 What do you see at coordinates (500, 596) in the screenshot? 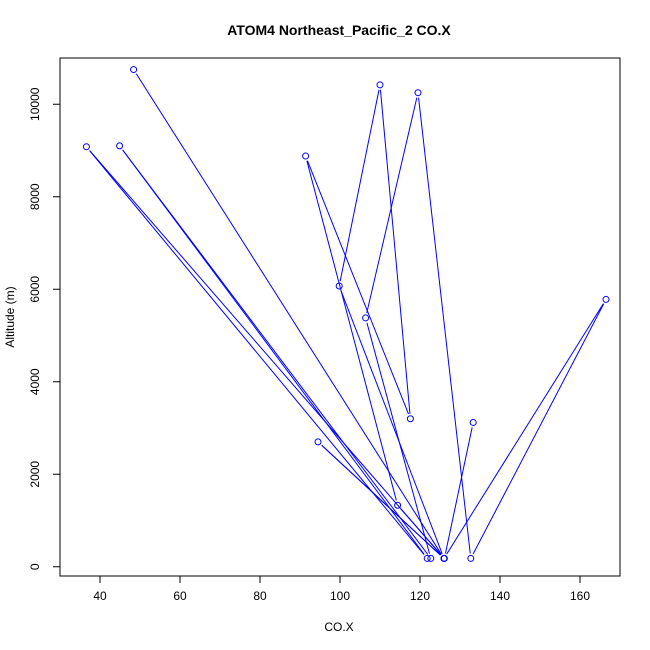
I see `x-tick-label: 140` at bounding box center [500, 596].